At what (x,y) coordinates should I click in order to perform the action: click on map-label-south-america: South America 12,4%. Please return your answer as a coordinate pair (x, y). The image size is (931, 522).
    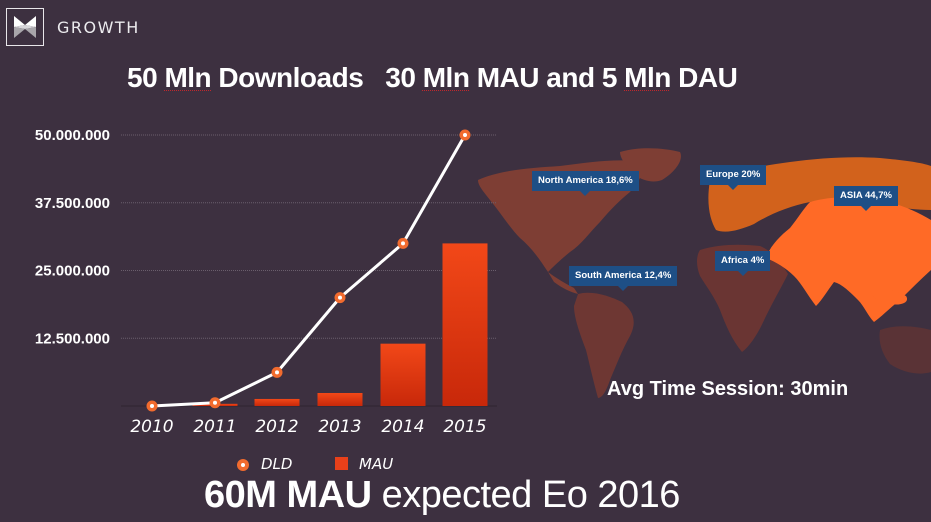
    Looking at the image, I should click on (623, 278).